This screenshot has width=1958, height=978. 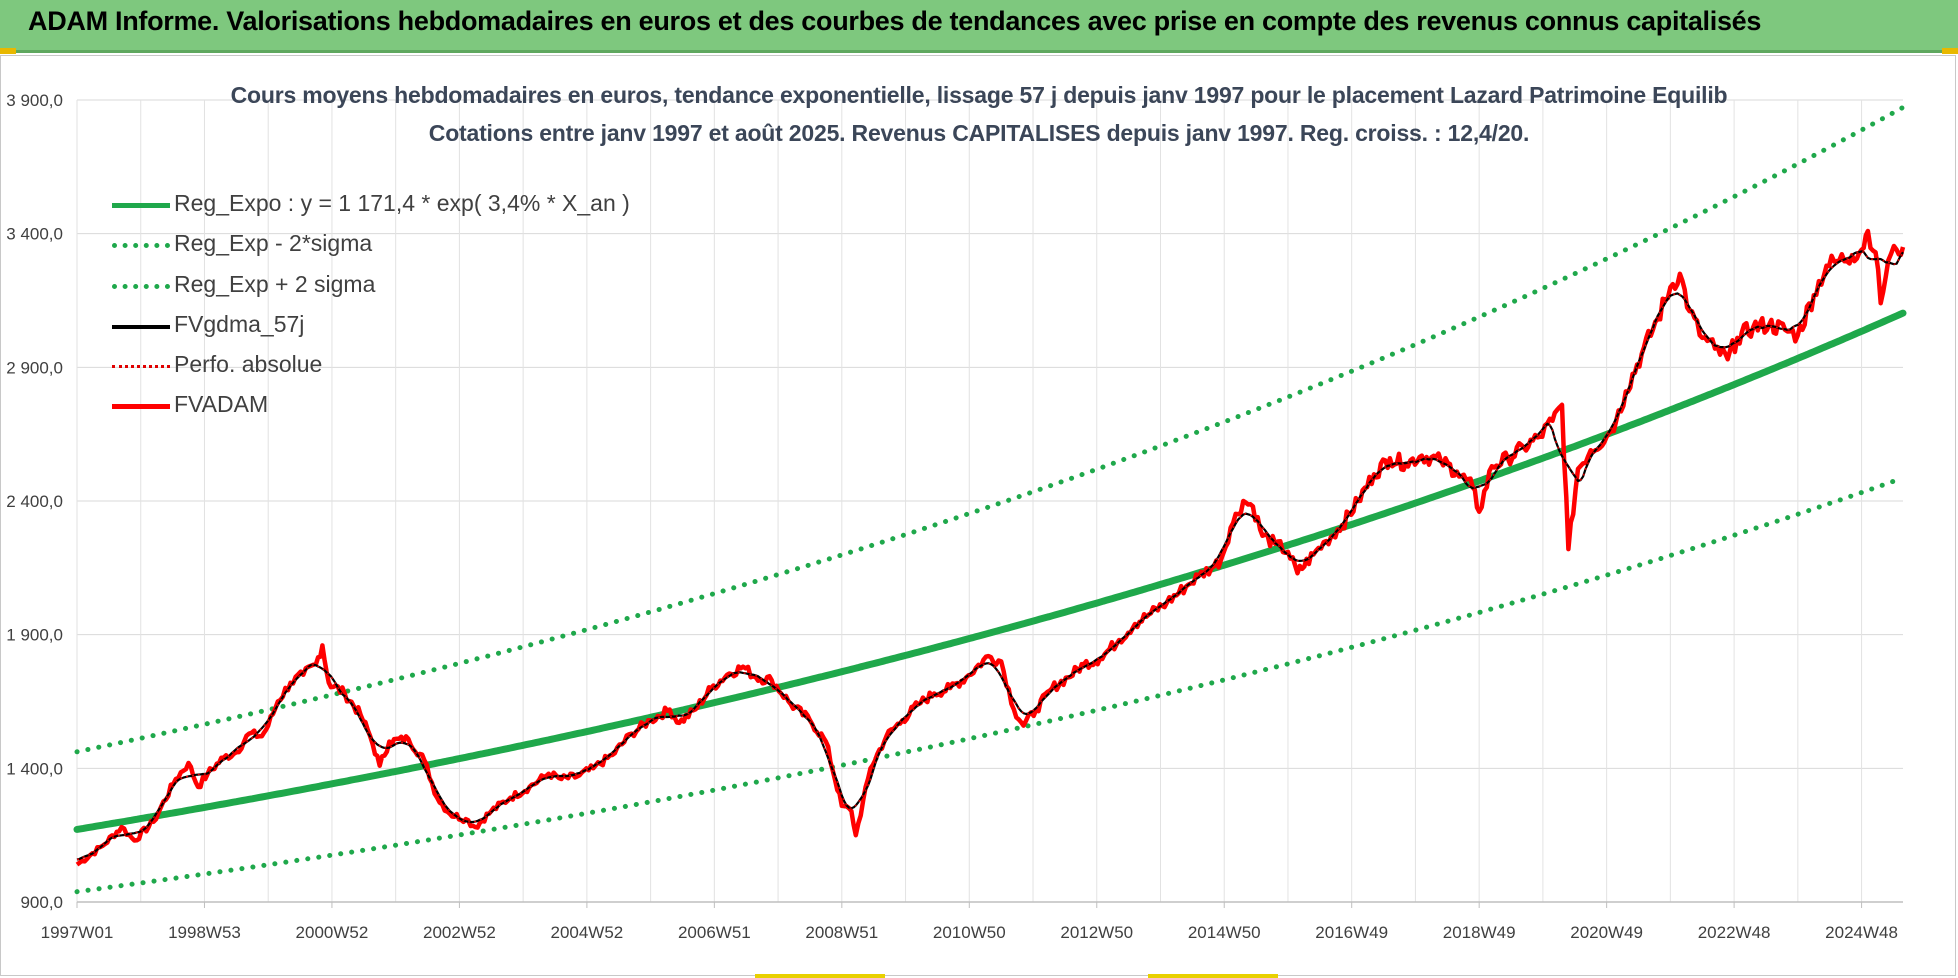 What do you see at coordinates (1734, 932) in the screenshot?
I see `x-tick-label: 2022W48` at bounding box center [1734, 932].